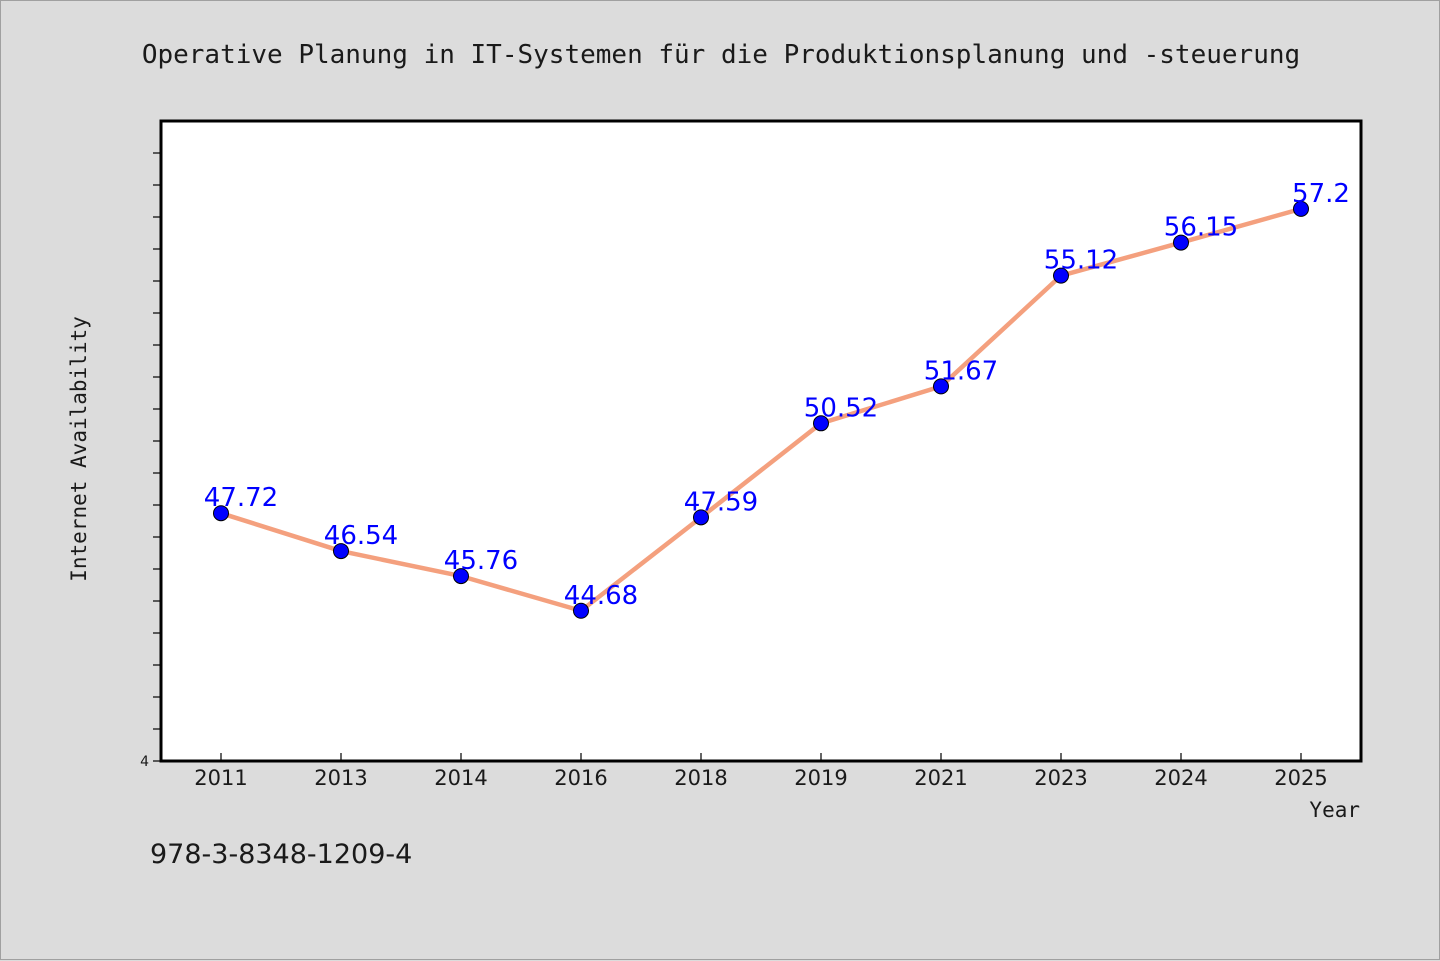 This screenshot has height=961, width=1440. What do you see at coordinates (761, 771) in the screenshot?
I see `x-axis-ticks: 2011 2013 2014 2016 2018 2019 2021 2023 2024 2025` at bounding box center [761, 771].